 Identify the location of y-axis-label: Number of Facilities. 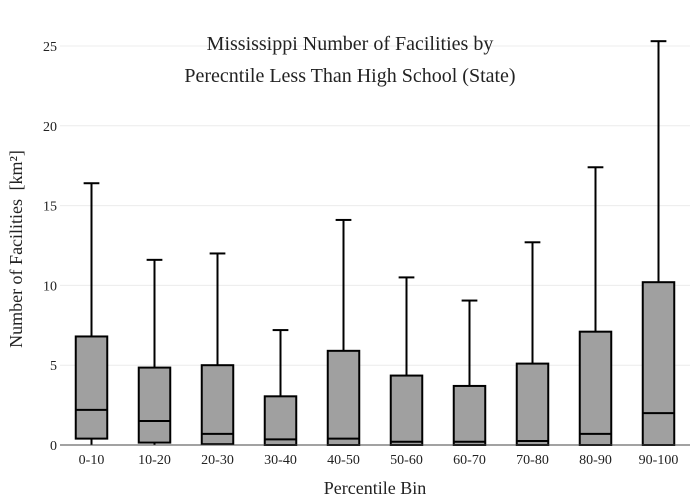
(16, 273).